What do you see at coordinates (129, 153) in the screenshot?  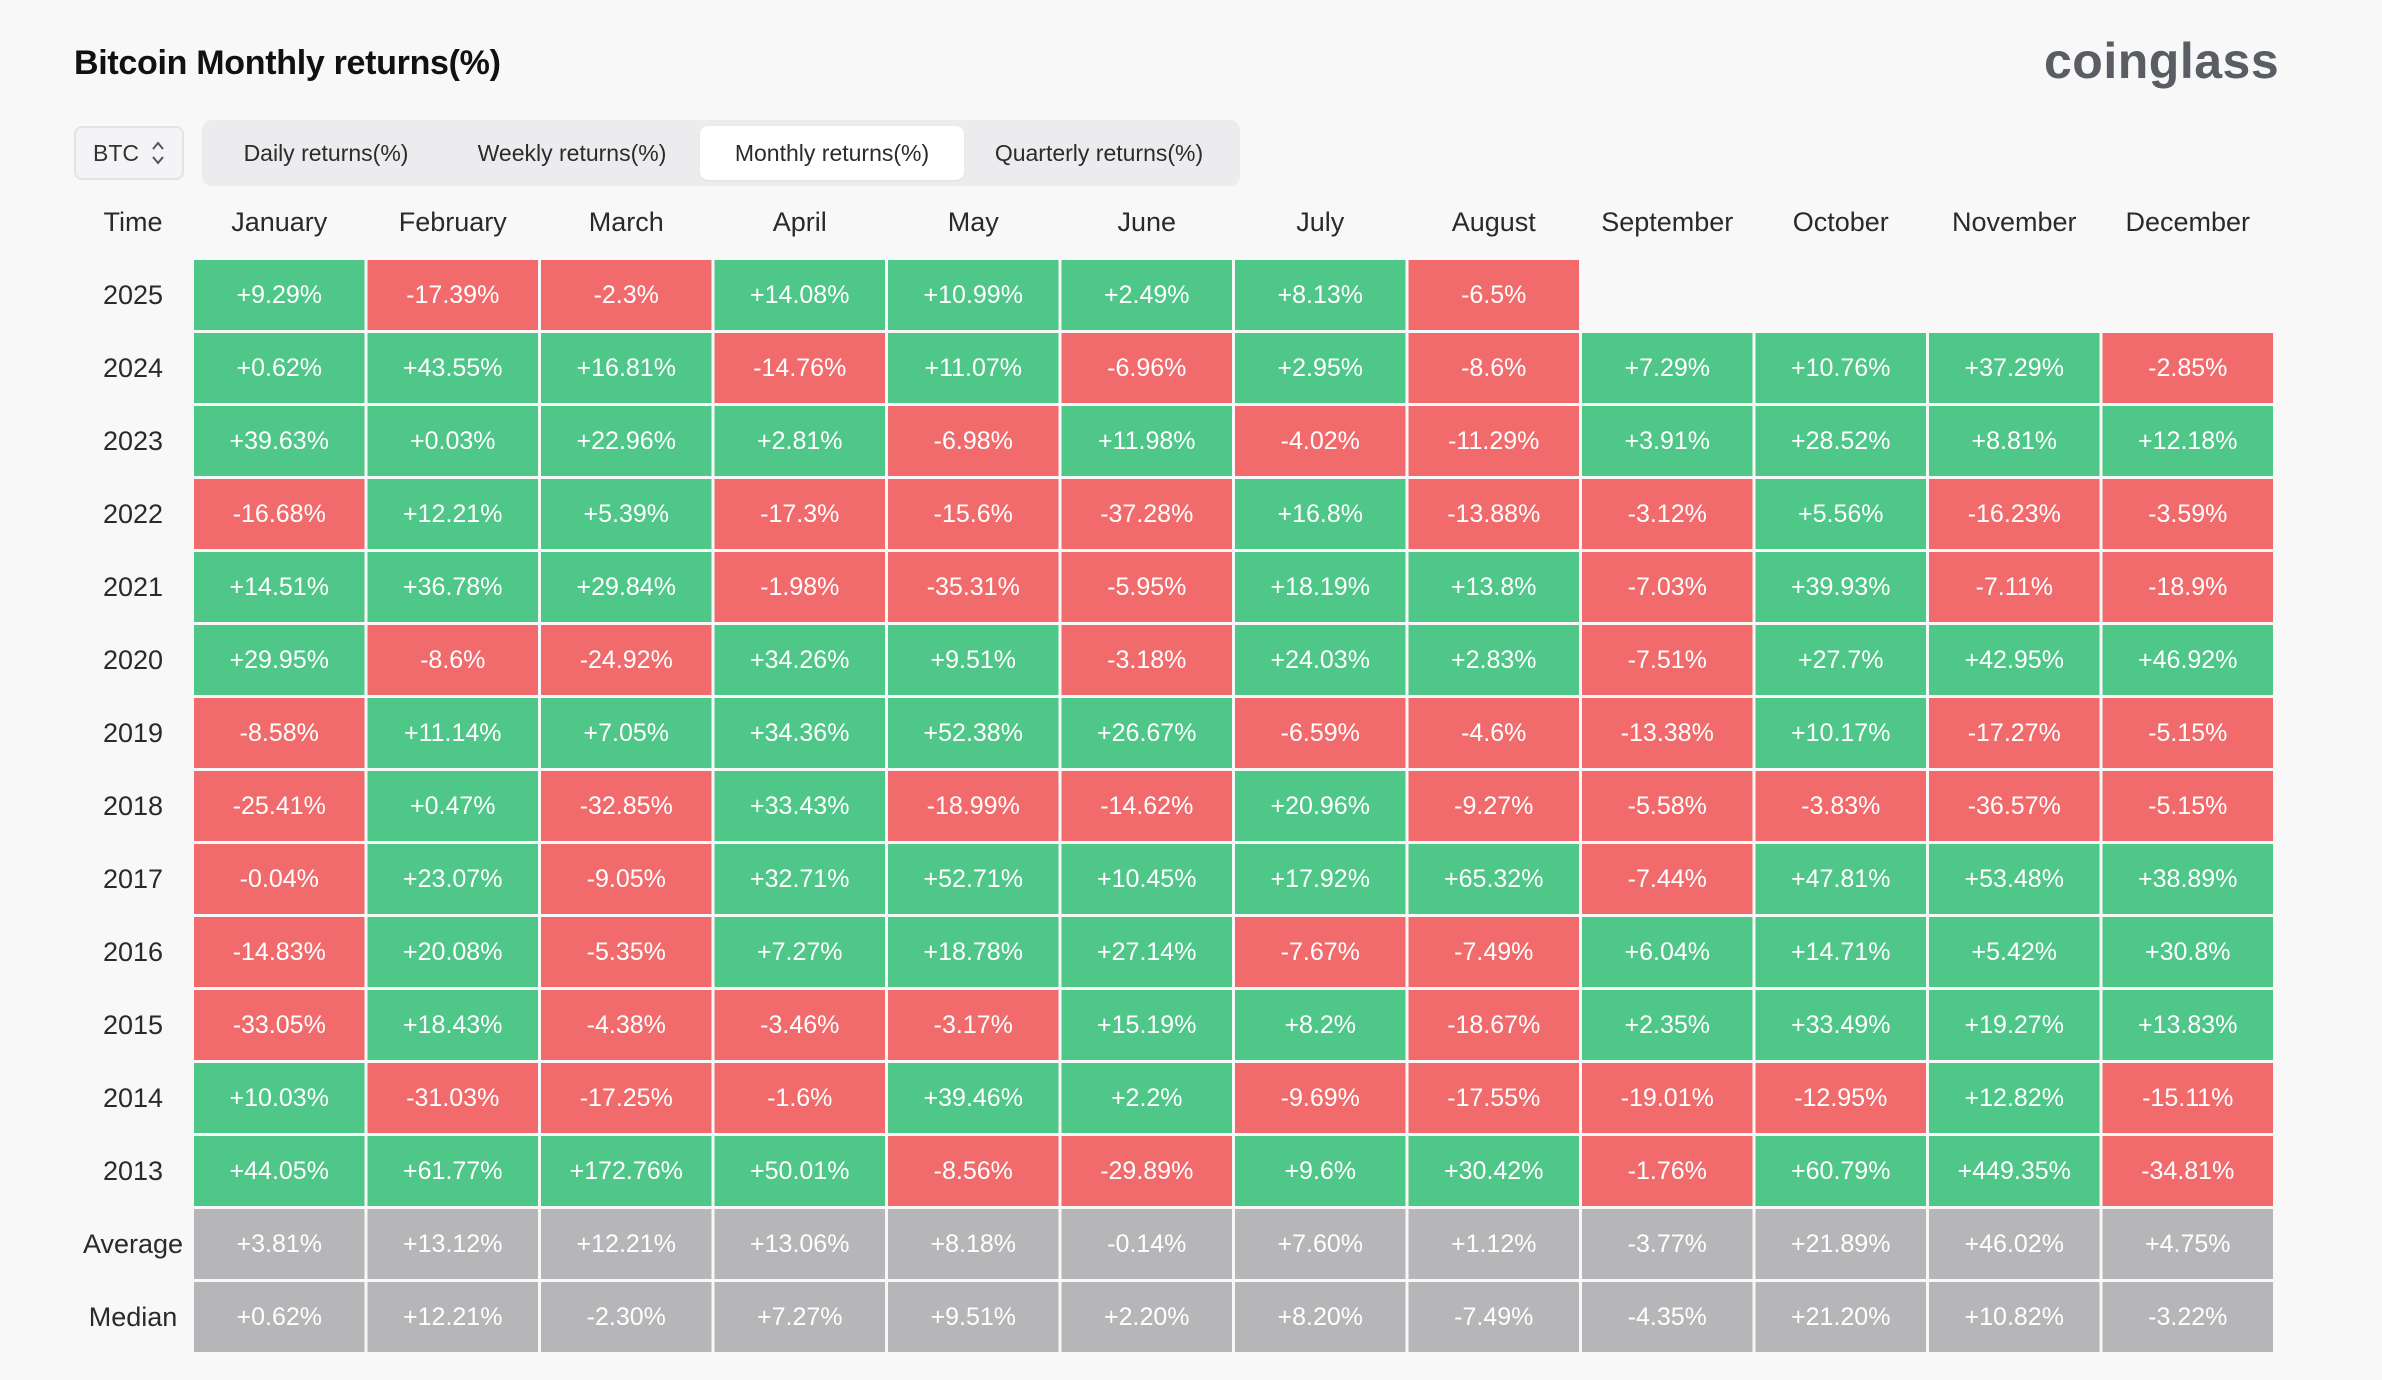 I see `coin-select: BTC` at bounding box center [129, 153].